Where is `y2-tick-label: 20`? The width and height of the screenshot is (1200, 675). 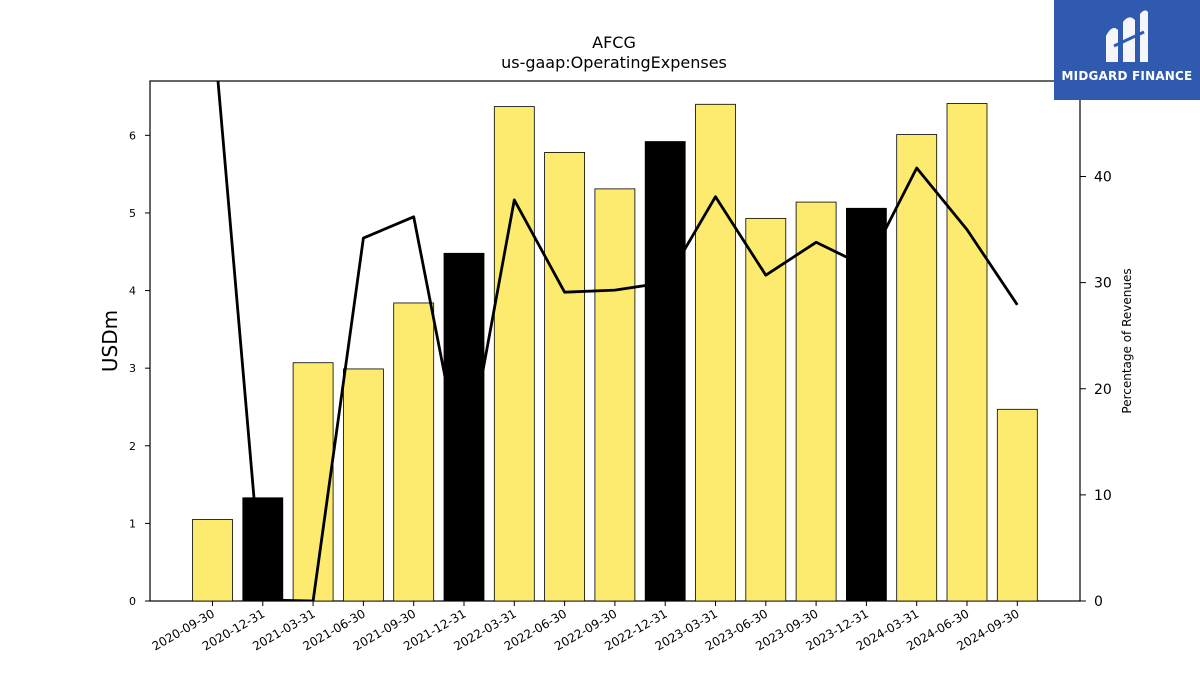
y2-tick-label: 20 is located at coordinates (1103, 390).